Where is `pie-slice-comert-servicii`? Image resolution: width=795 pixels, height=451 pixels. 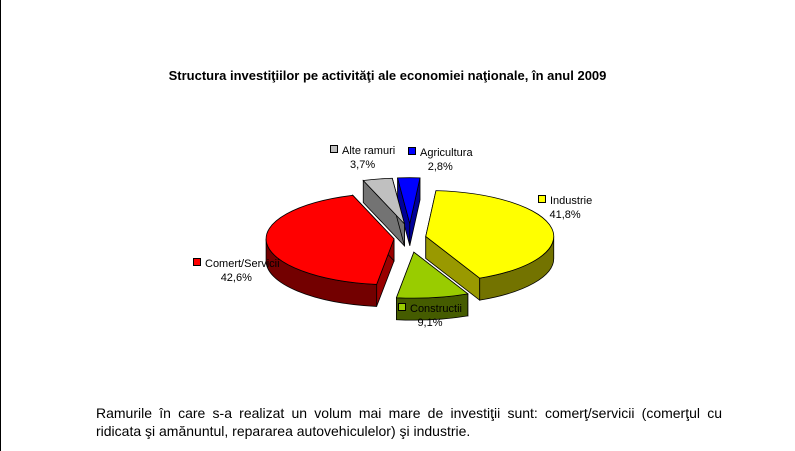
pie-slice-comert-servicii is located at coordinates (330, 250).